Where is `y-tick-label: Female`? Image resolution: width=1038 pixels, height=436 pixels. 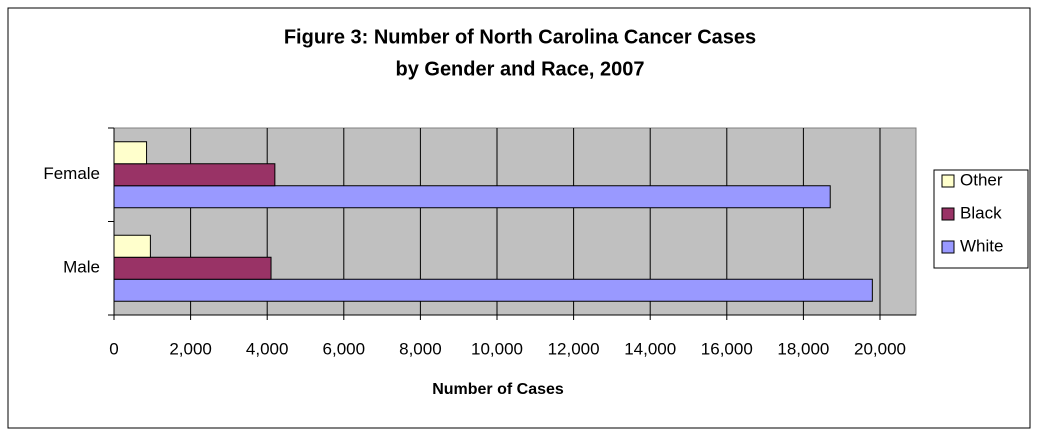
y-tick-label: Female is located at coordinates (71, 173).